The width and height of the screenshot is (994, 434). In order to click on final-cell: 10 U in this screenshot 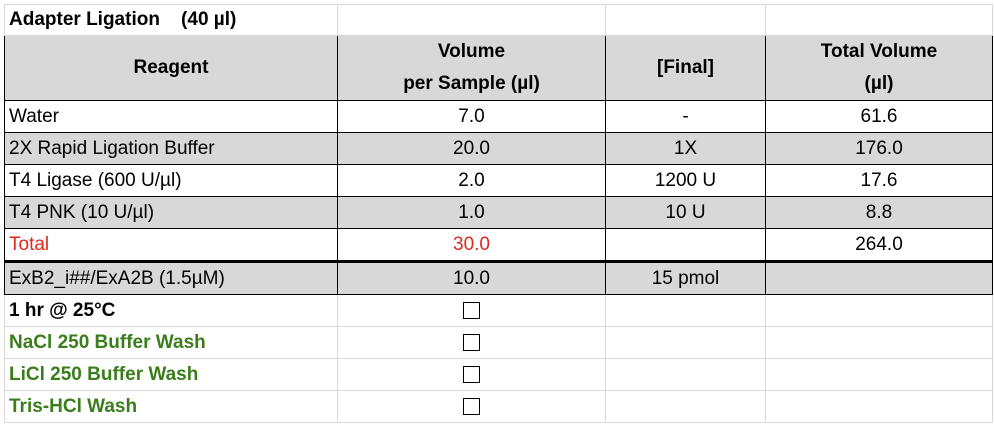, I will do `click(685, 212)`.